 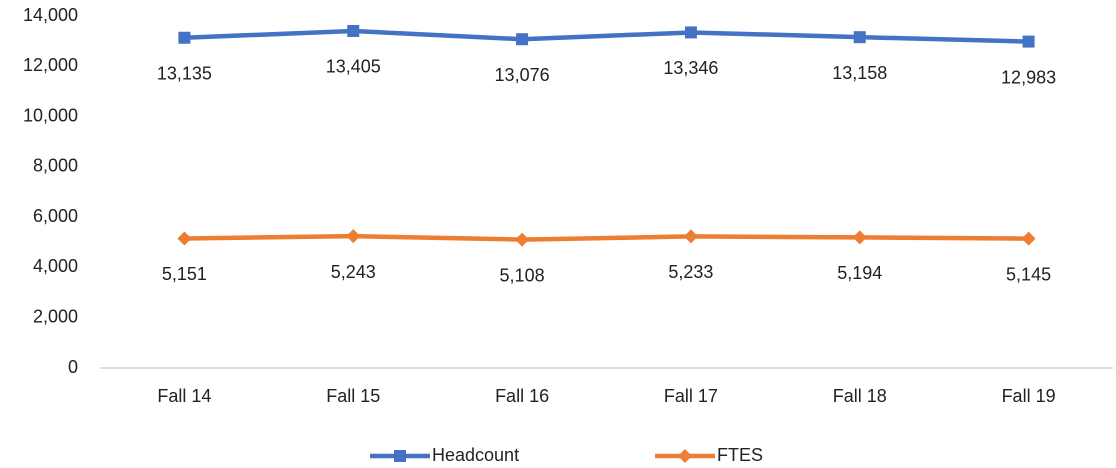 What do you see at coordinates (522, 396) in the screenshot?
I see `x-tick-label: Fall 16` at bounding box center [522, 396].